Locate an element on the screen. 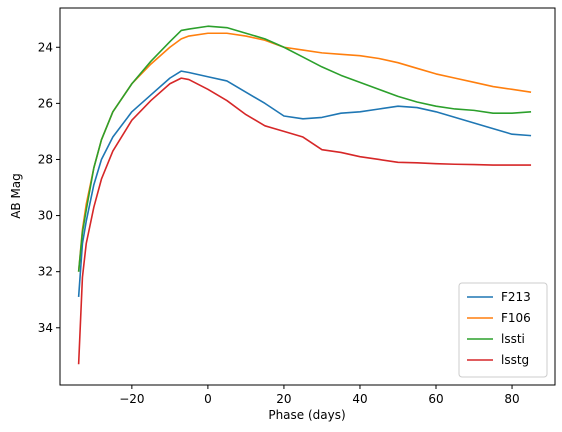  x-tick-label: 80 is located at coordinates (511, 399).